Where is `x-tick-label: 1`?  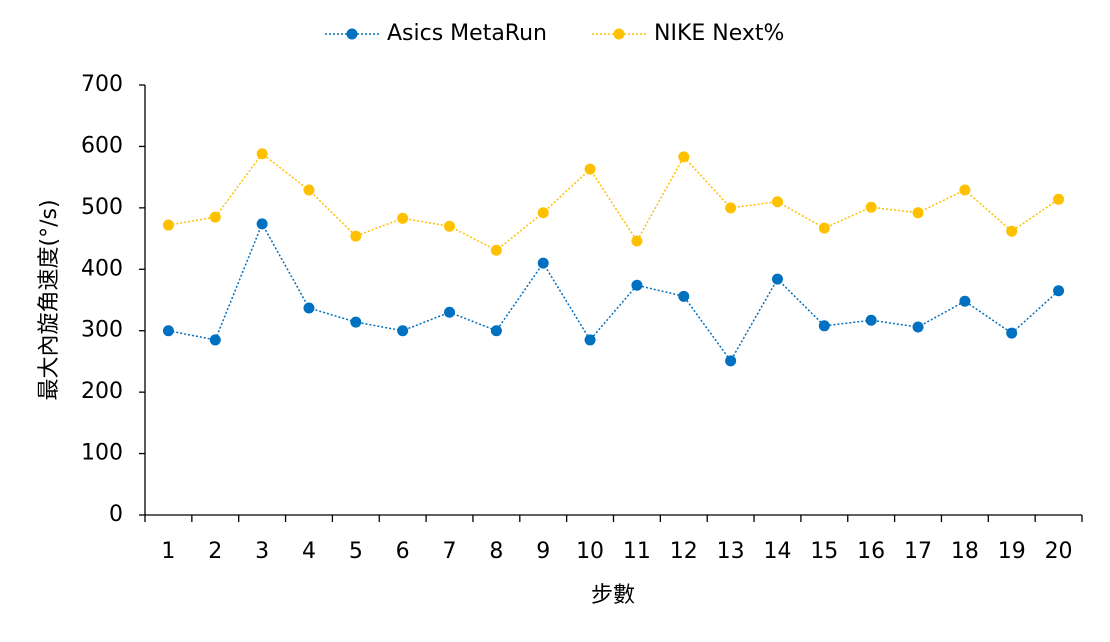
x-tick-label: 1 is located at coordinates (168, 551).